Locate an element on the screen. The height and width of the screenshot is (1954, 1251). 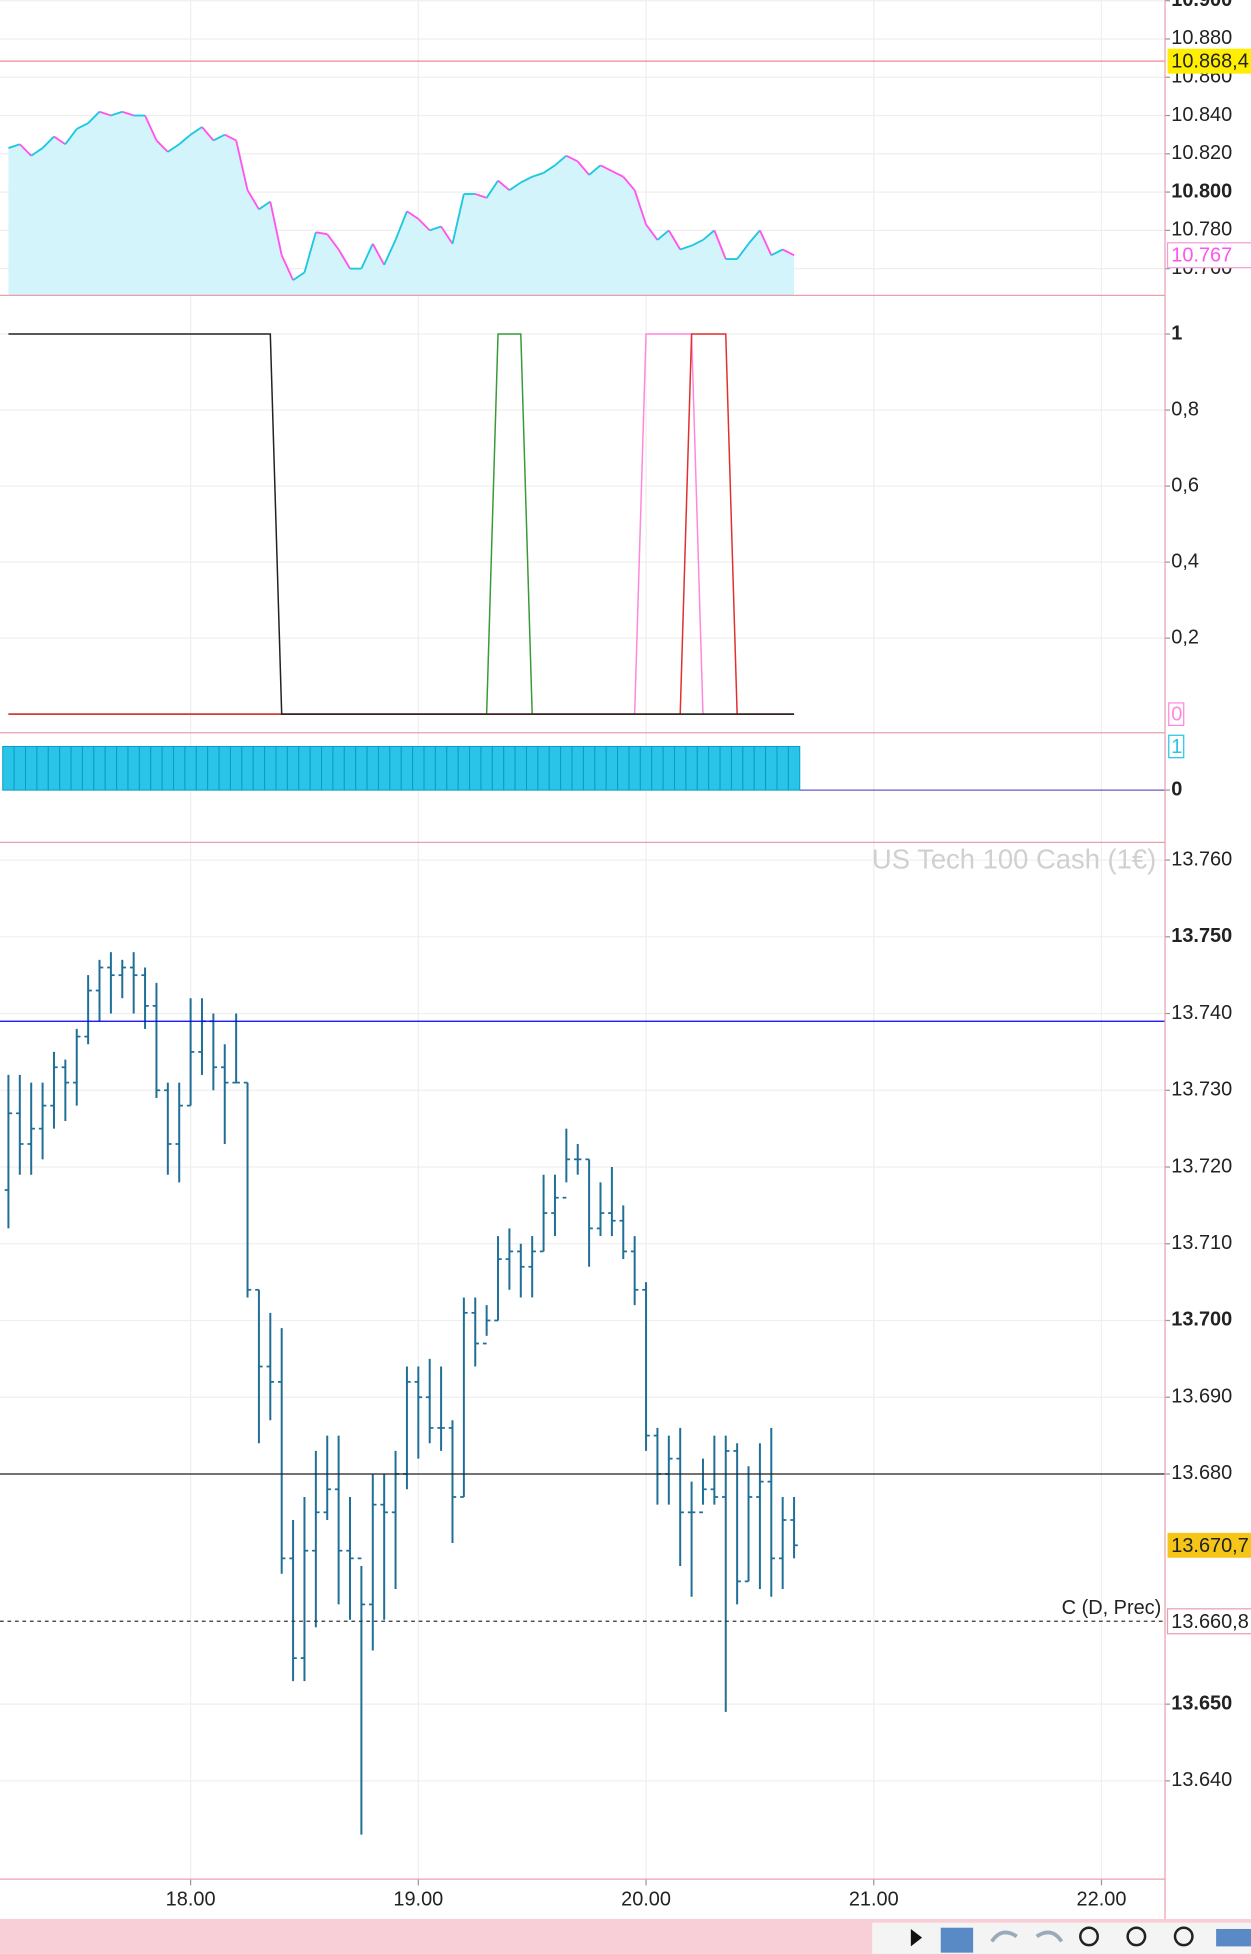
x-tick-label: 22.00 is located at coordinates (1102, 1900).